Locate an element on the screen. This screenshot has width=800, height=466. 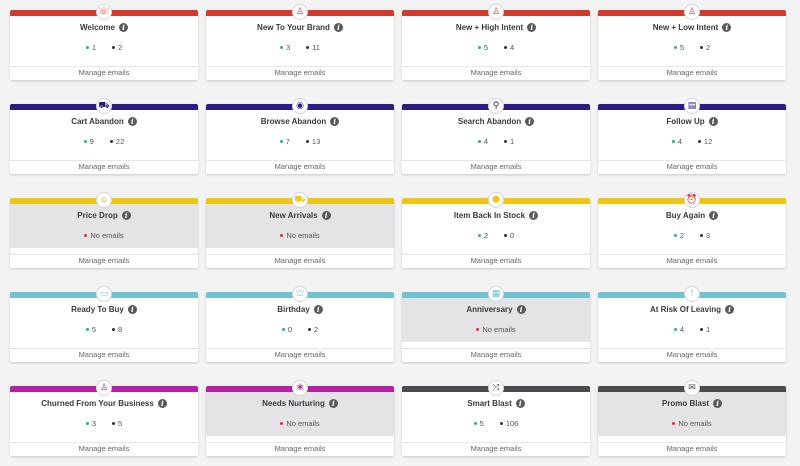
icon-glyph: ♙ is located at coordinates (104, 387).